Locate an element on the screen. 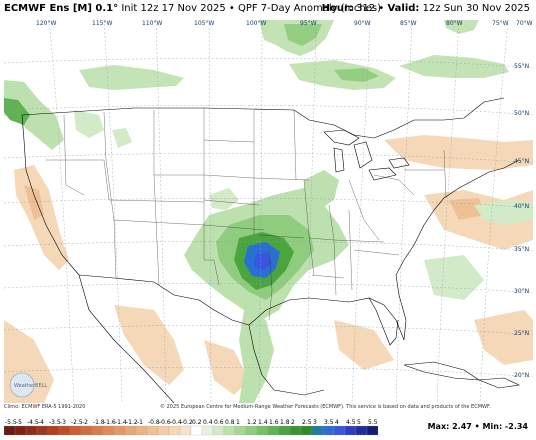 The height and width of the screenshot is (440, 536). colorbar-label: -1 is located at coordinates (140, 422).